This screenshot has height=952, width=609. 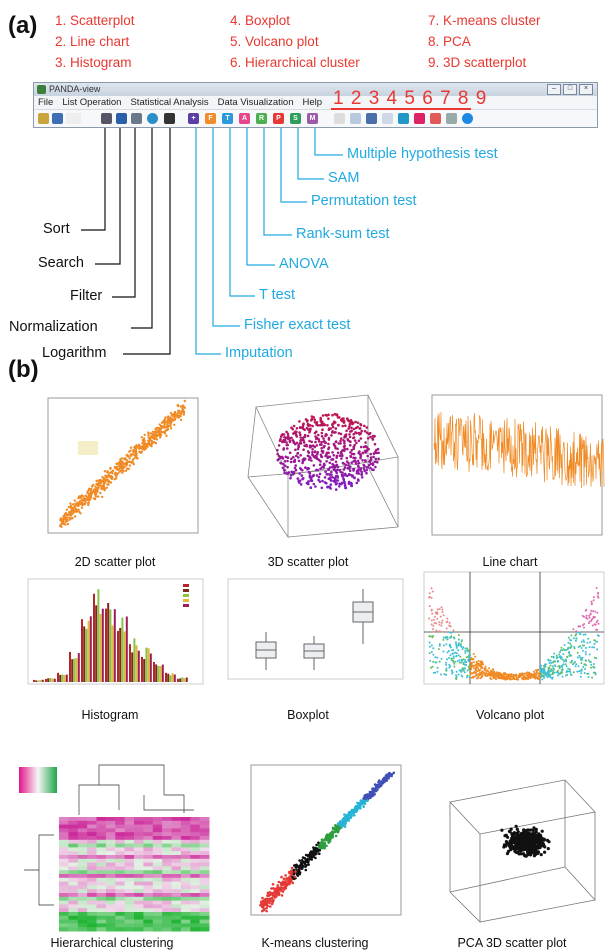 What do you see at coordinates (484, 20) in the screenshot?
I see `legend-item-kmeans: 7. K-means cluster` at bounding box center [484, 20].